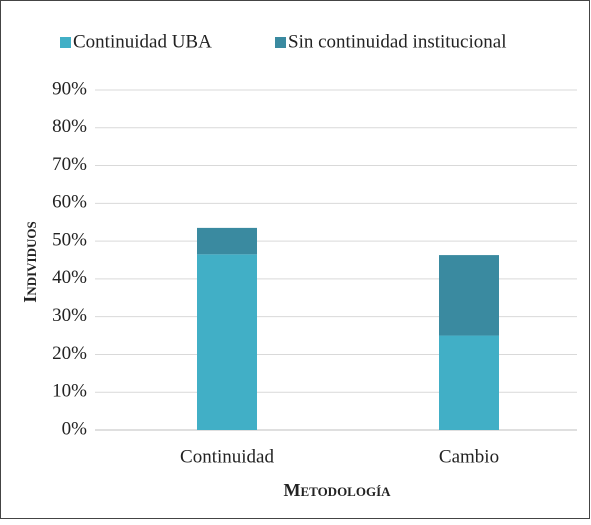  I want to click on legend-label: Continuidad UBA, so click(142, 41).